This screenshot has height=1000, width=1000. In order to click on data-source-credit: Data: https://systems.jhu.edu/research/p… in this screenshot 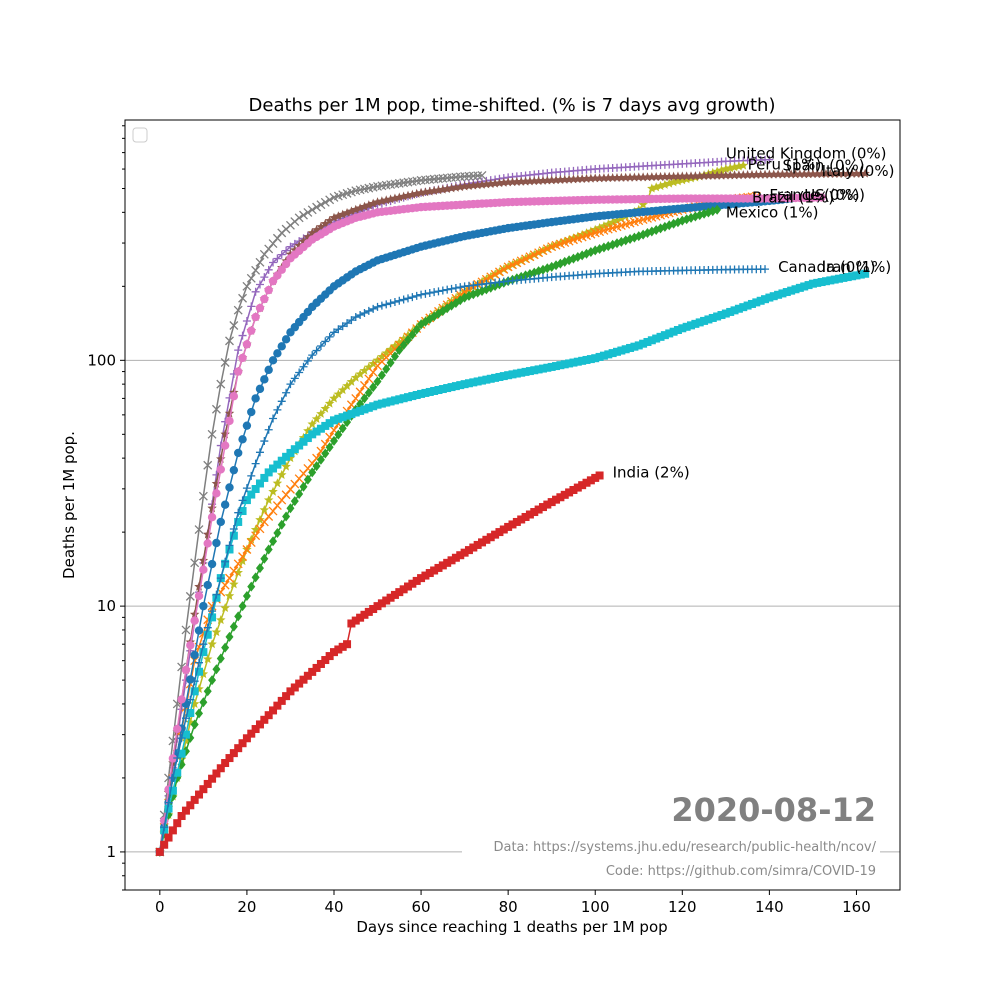, I will do `click(684, 847)`.